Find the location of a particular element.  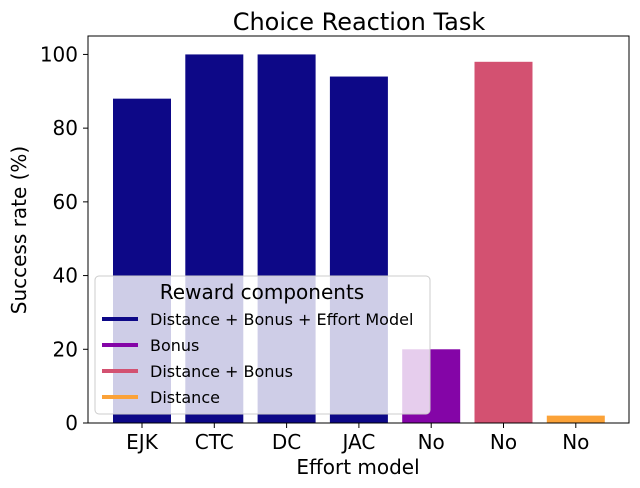

legend-title: Reward components is located at coordinates (262, 292).